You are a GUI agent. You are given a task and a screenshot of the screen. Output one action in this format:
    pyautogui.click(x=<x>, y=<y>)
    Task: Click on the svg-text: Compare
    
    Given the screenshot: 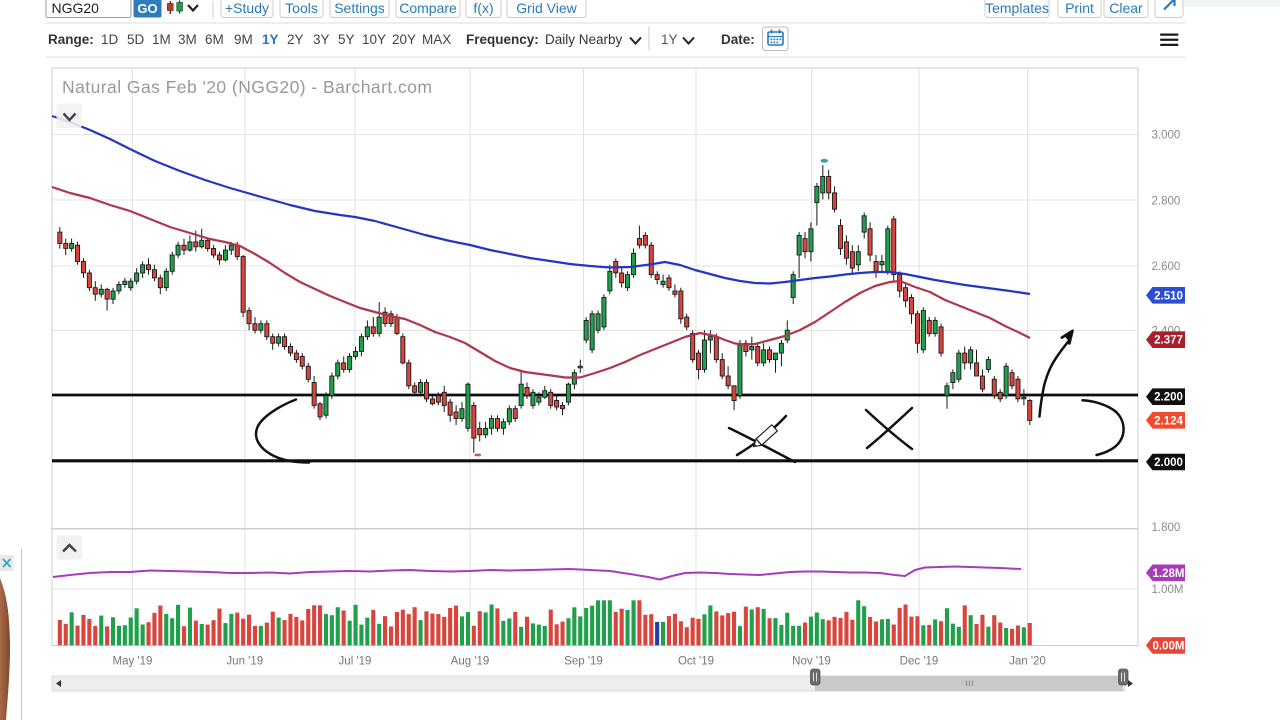 What is the action you would take?
    pyautogui.click(x=428, y=8)
    